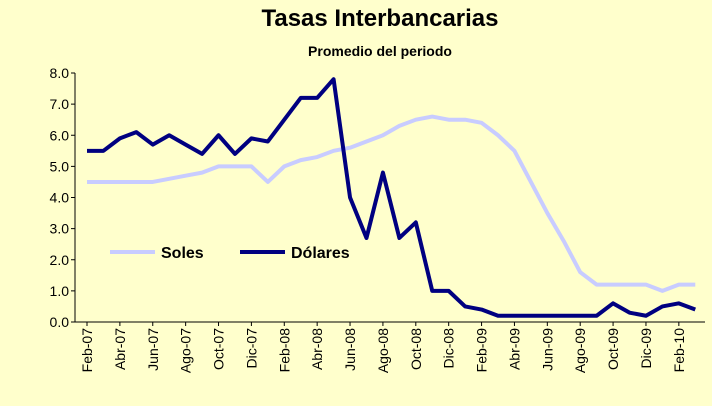 This screenshot has height=411, width=712. I want to click on y-tick-label: 1.0, so click(60, 291).